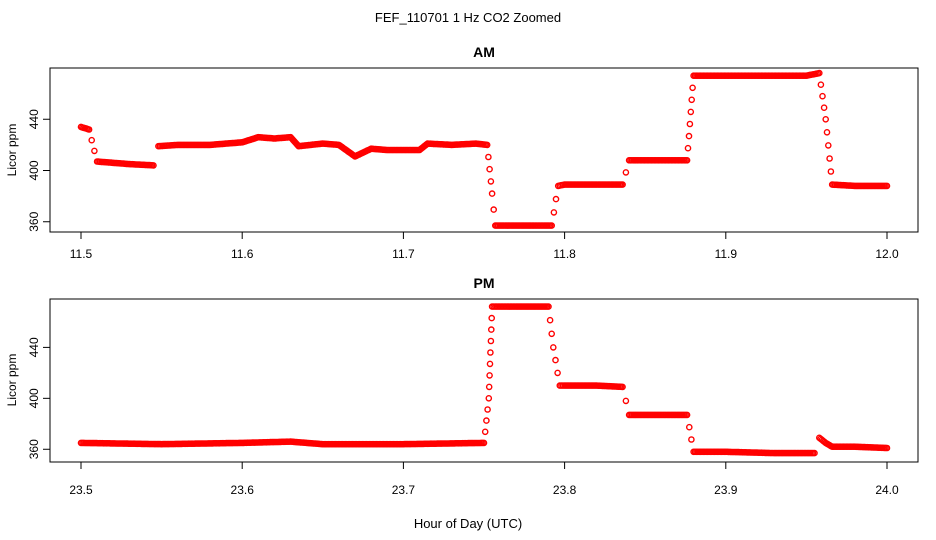  I want to click on x-tick-label: 23.8, so click(565, 490).